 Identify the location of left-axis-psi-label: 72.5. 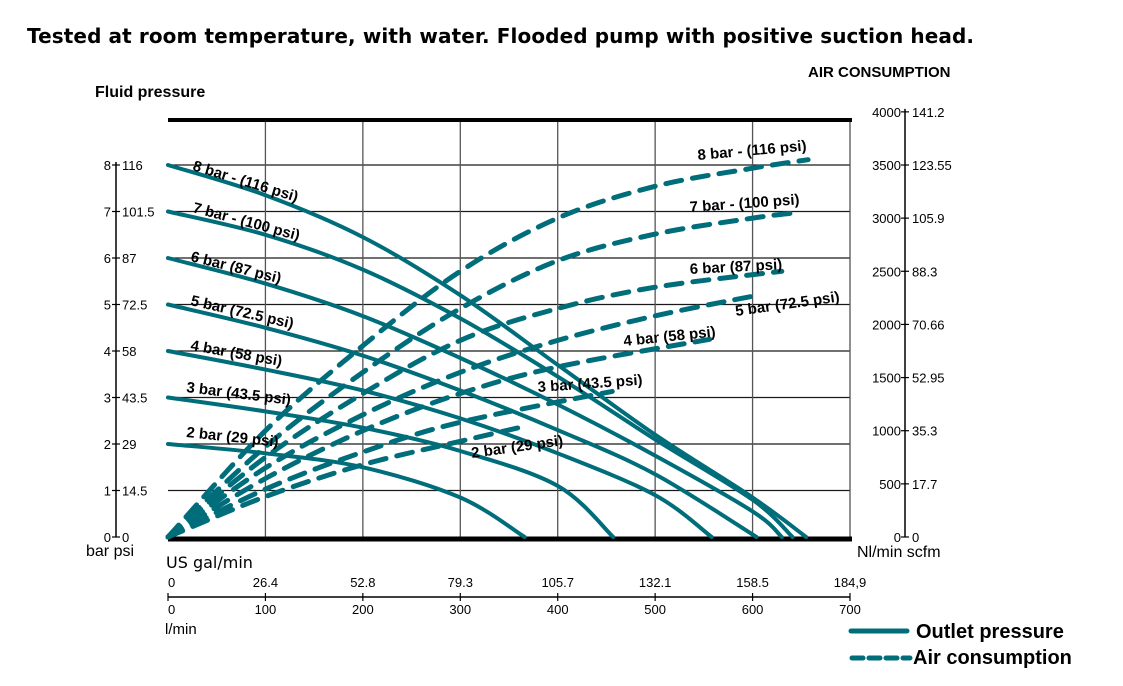
(134, 305).